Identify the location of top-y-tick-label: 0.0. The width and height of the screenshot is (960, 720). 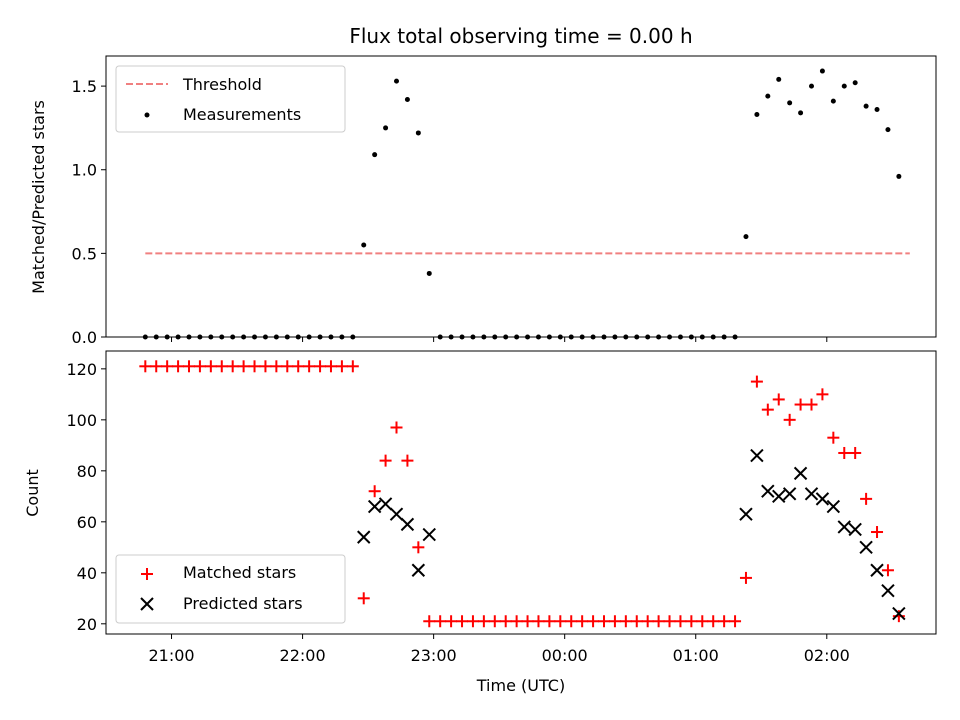
(84, 337).